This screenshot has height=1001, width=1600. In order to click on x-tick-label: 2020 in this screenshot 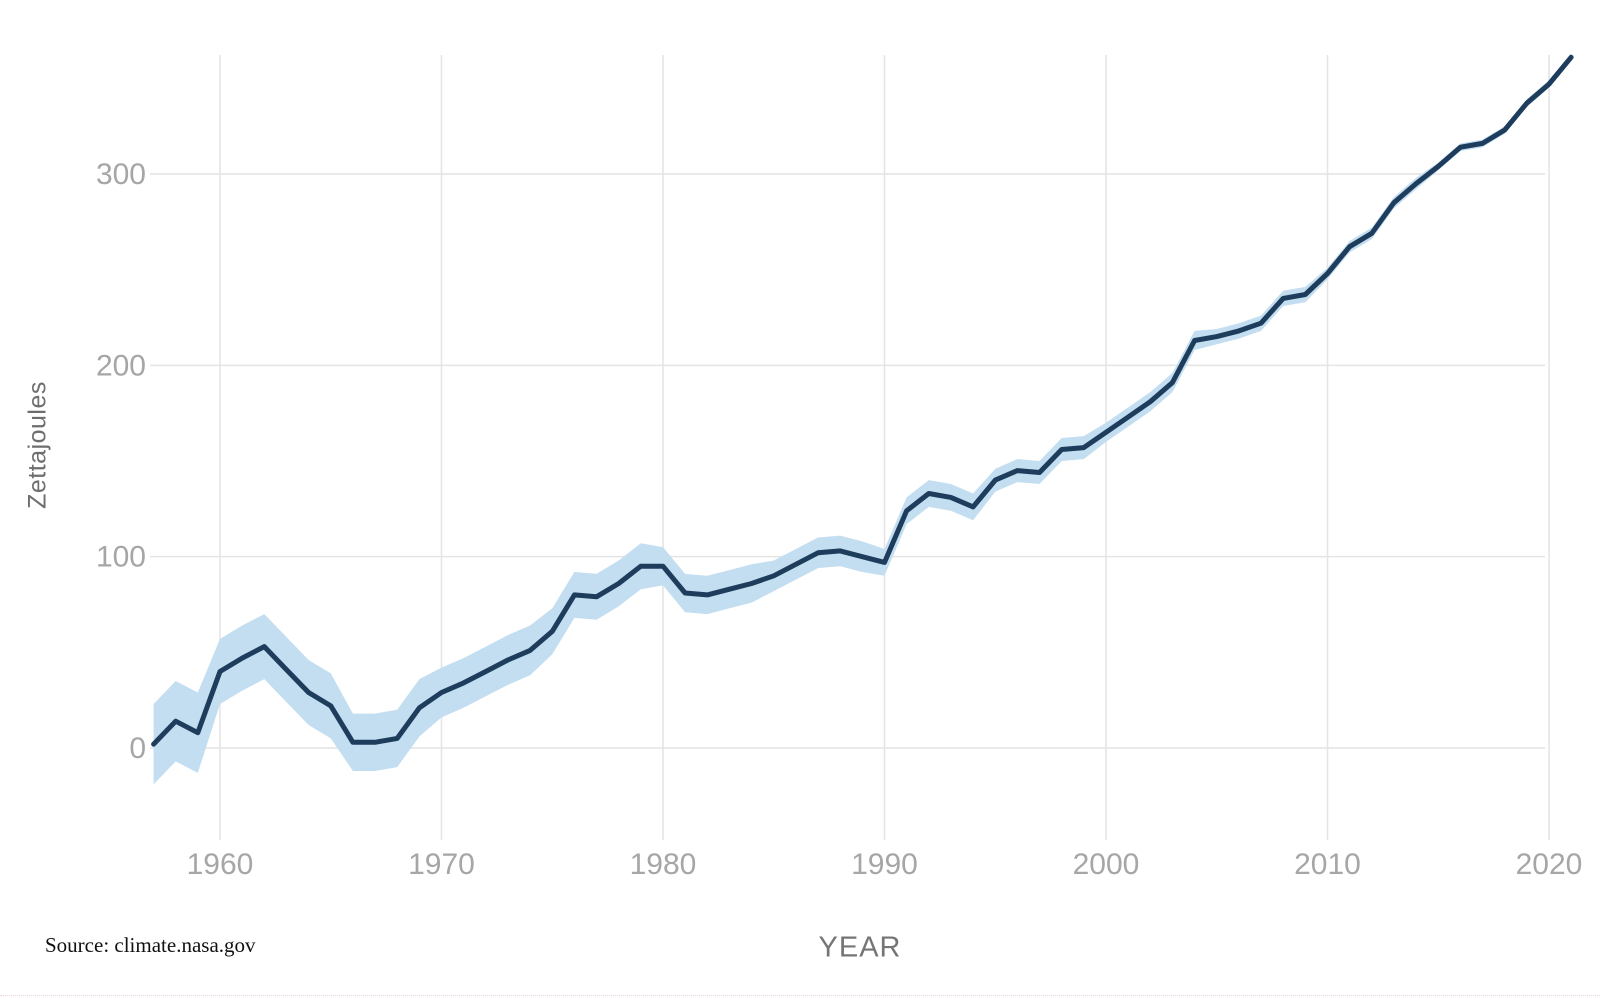, I will do `click(1549, 864)`.